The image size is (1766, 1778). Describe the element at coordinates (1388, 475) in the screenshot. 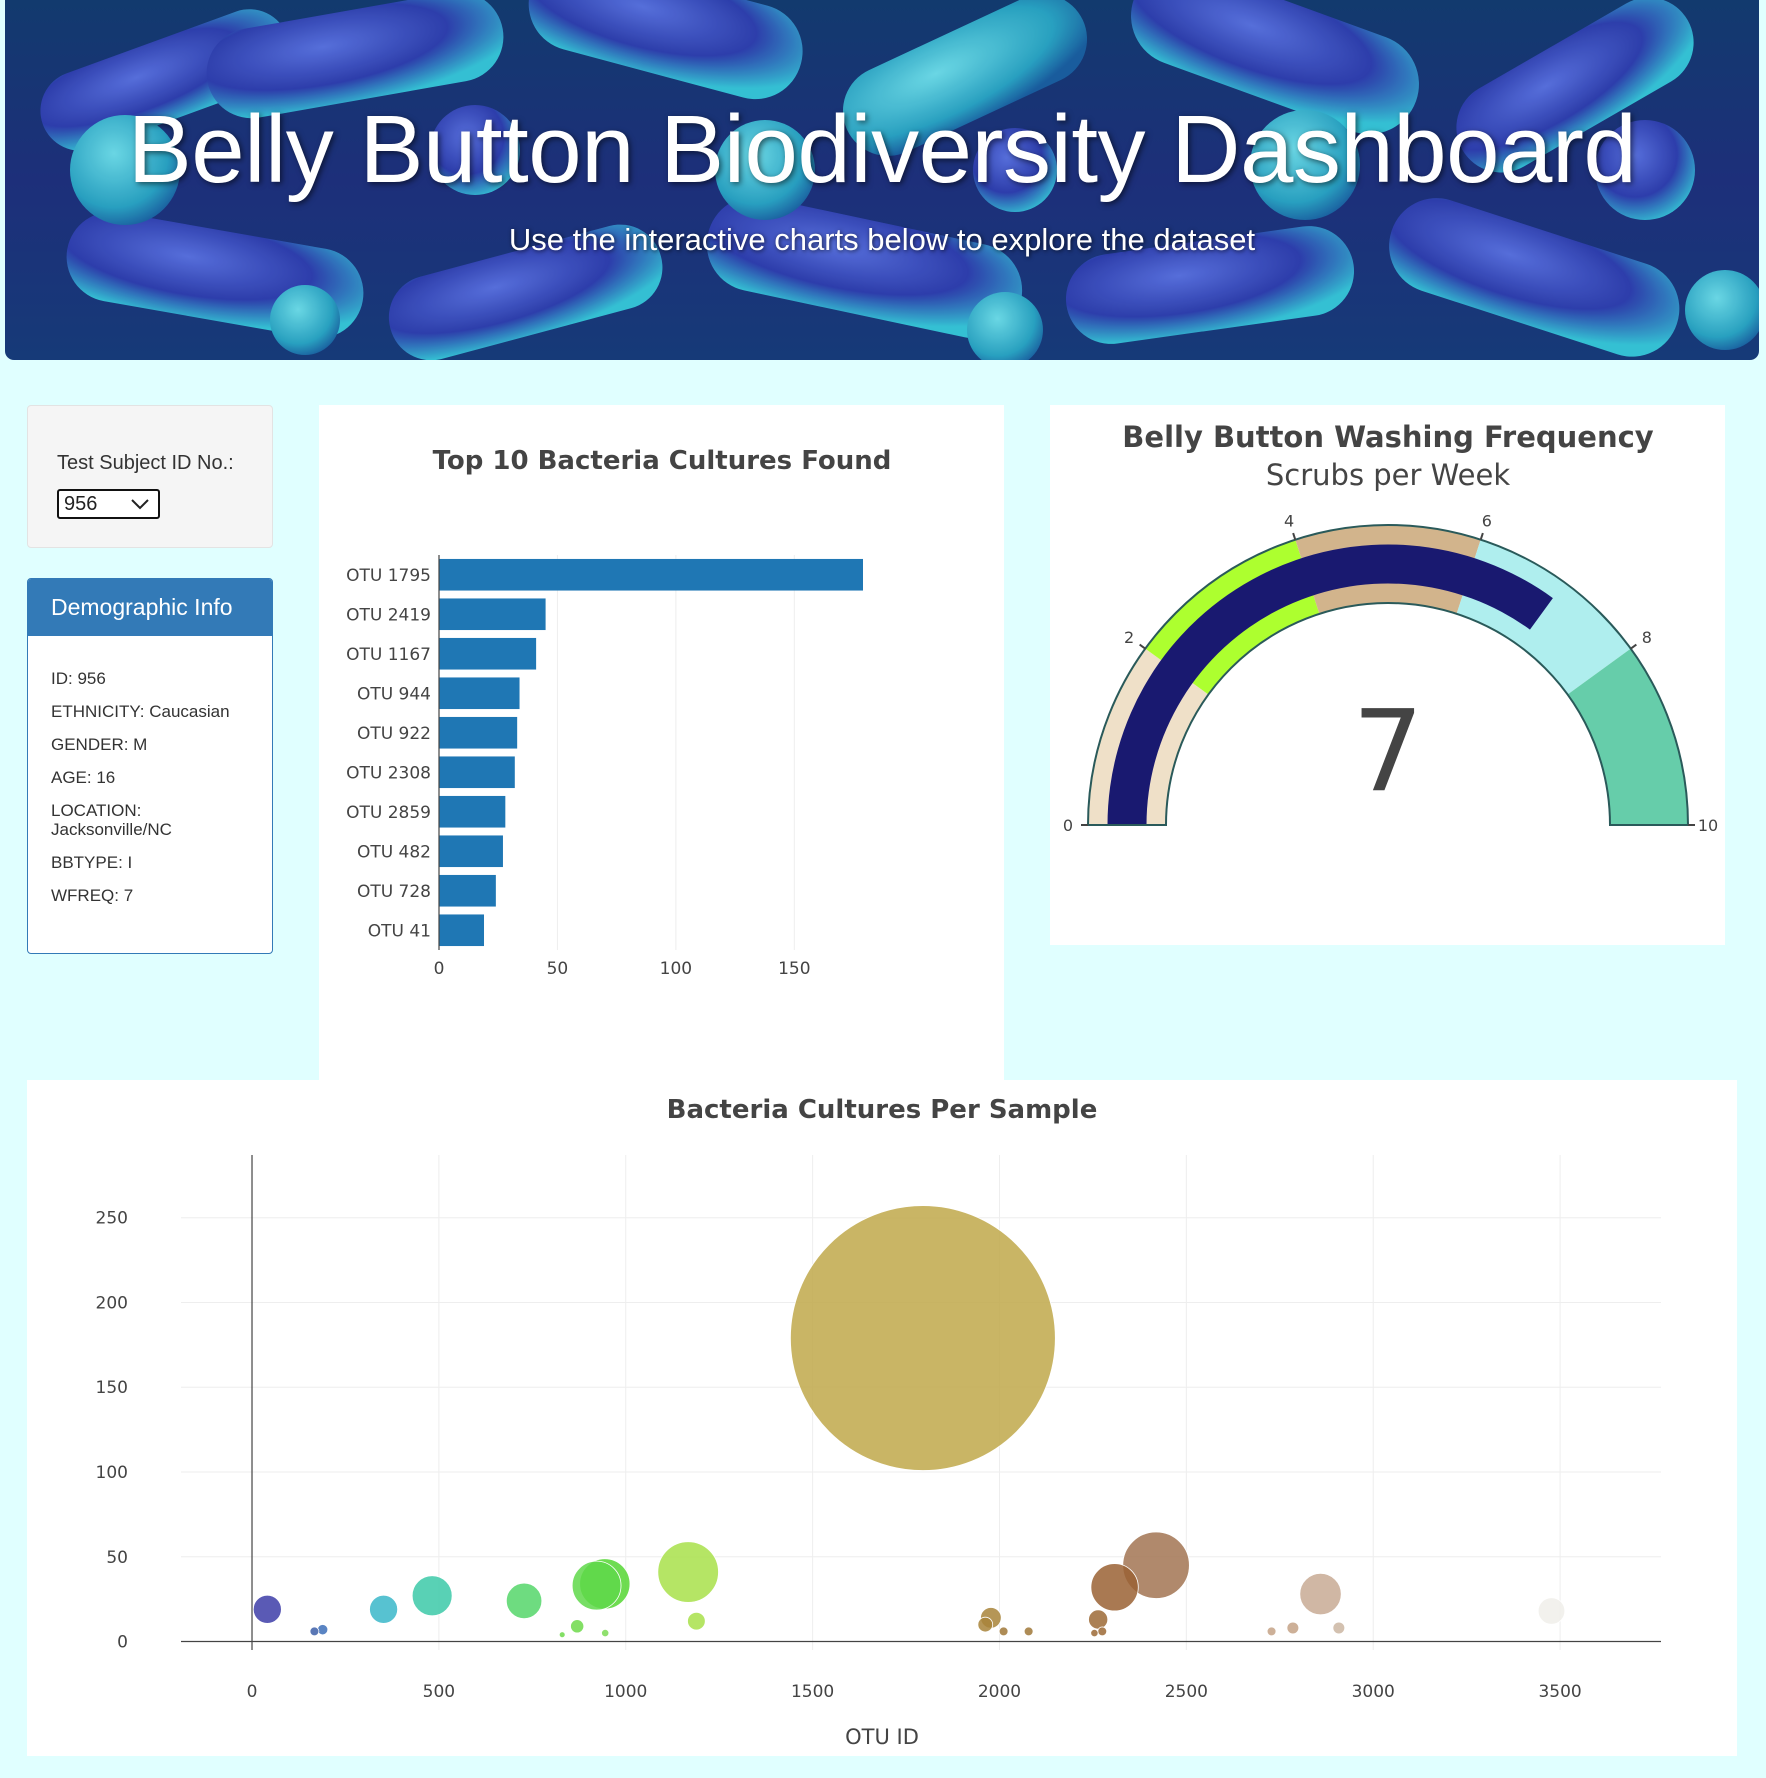

I see `gauge-subtitle: Scrubs per Week` at that location.